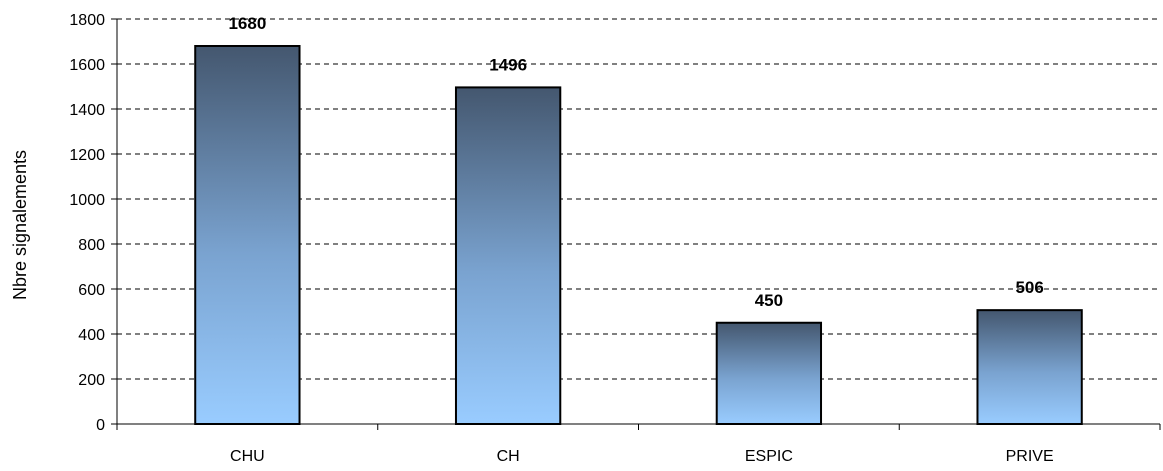 The image size is (1163, 471). I want to click on x-tick-label: CH, so click(508, 456).